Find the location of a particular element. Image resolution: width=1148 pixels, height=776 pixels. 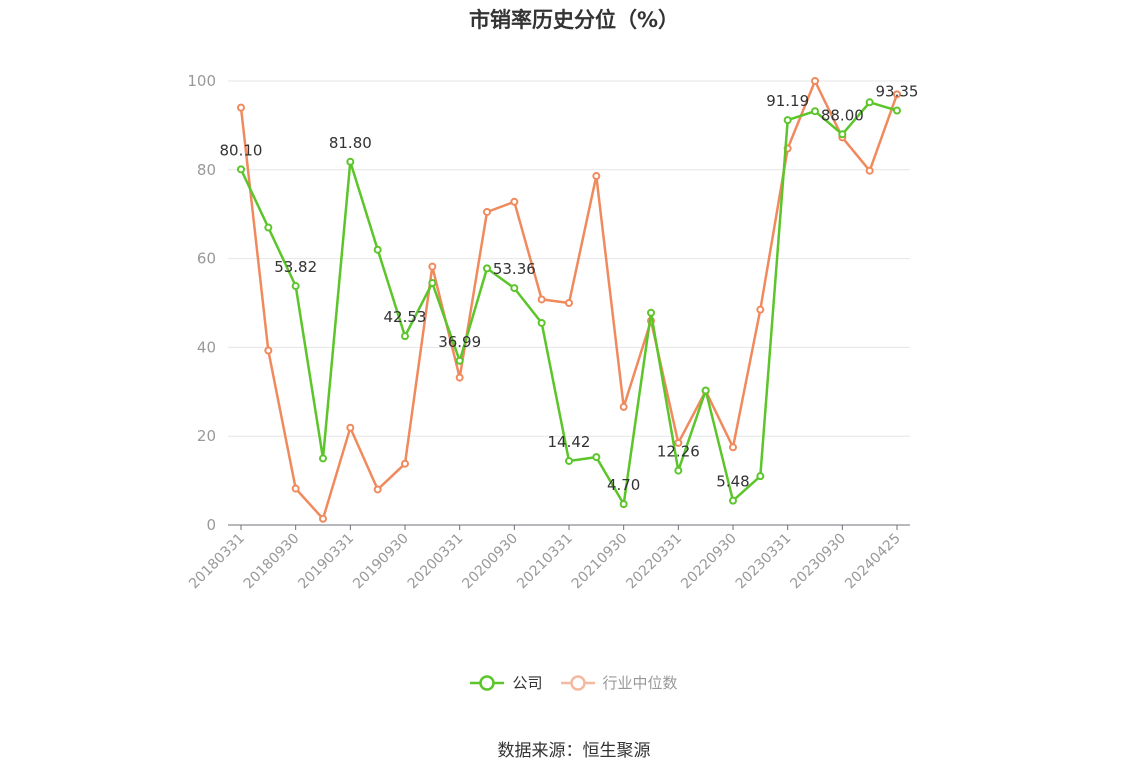

data-label: 5.48 is located at coordinates (732, 482).